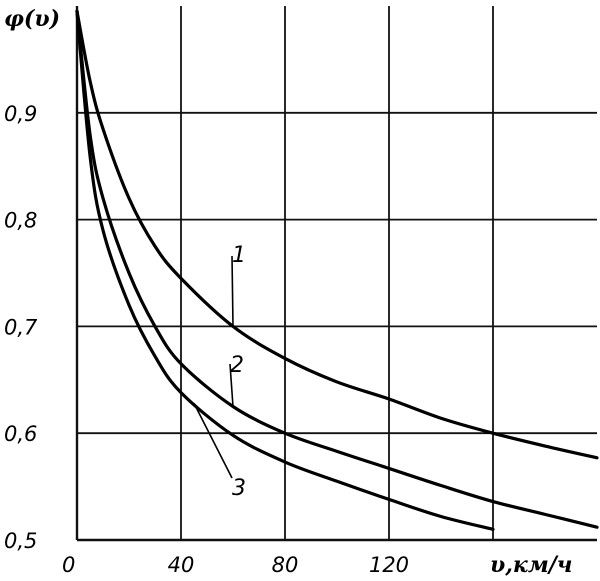 This screenshot has width=600, height=581. Describe the element at coordinates (20, 114) in the screenshot. I see `y-tick-label: 0,9` at that location.